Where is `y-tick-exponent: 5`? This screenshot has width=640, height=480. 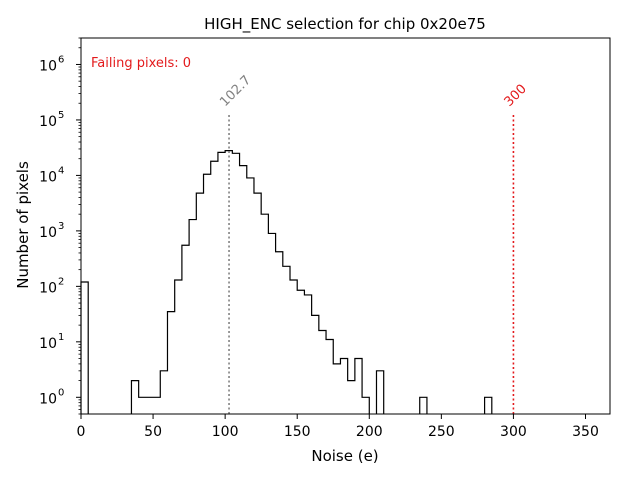
y-tick-exponent: 5 is located at coordinates (61, 115).